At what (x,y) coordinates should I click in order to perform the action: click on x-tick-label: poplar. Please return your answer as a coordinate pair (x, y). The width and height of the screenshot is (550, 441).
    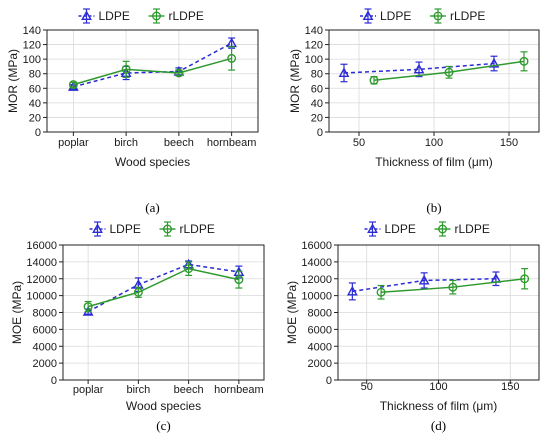
    Looking at the image, I should click on (73, 143).